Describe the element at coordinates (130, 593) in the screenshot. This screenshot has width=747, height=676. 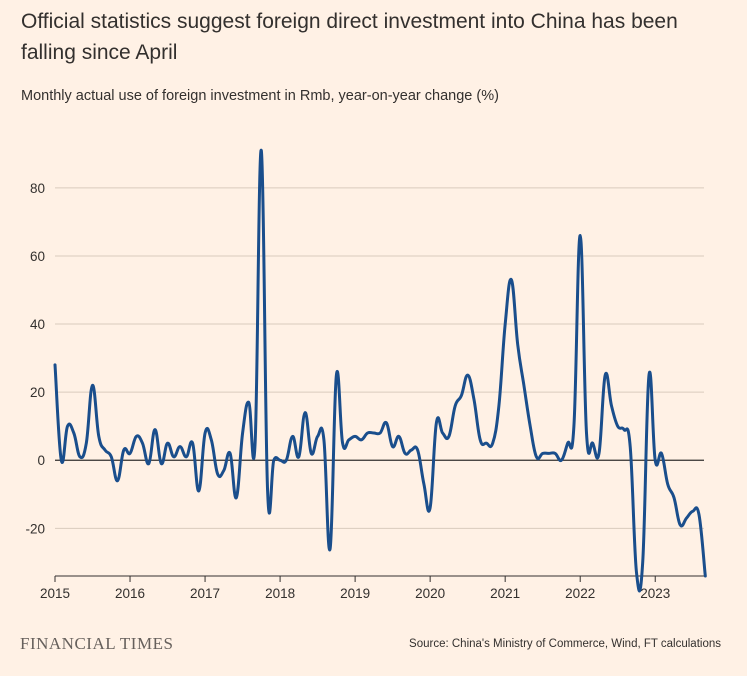
I see `x-tick-label: 2016` at that location.